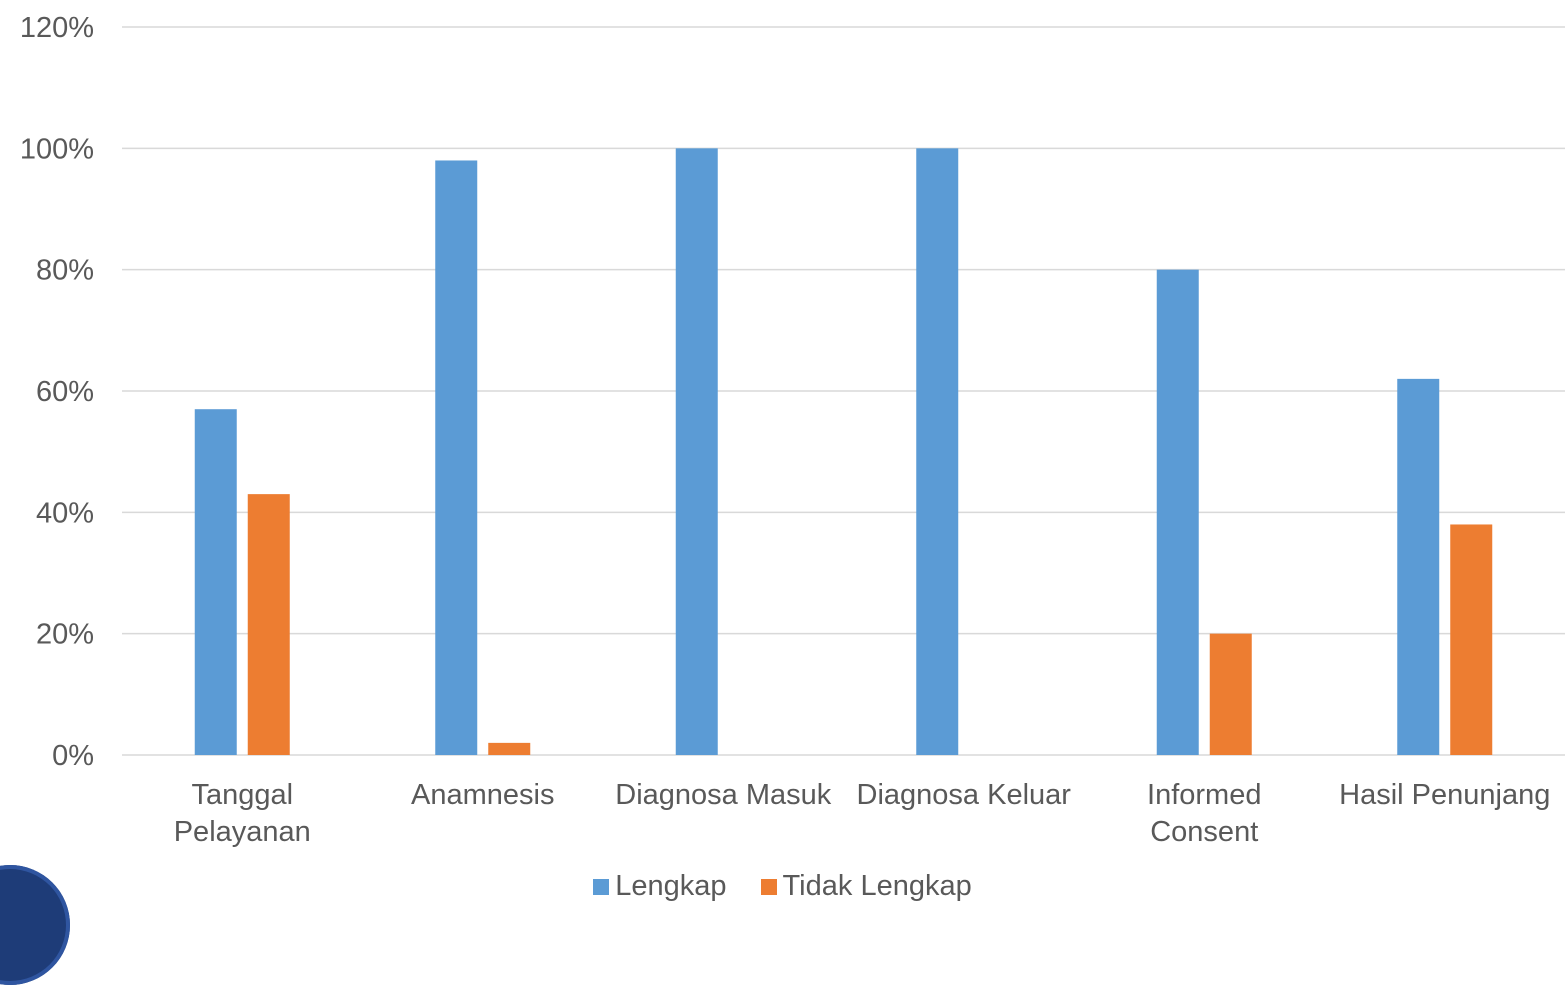 The height and width of the screenshot is (985, 1565). What do you see at coordinates (57, 149) in the screenshot?
I see `y-tick-label: 100%` at bounding box center [57, 149].